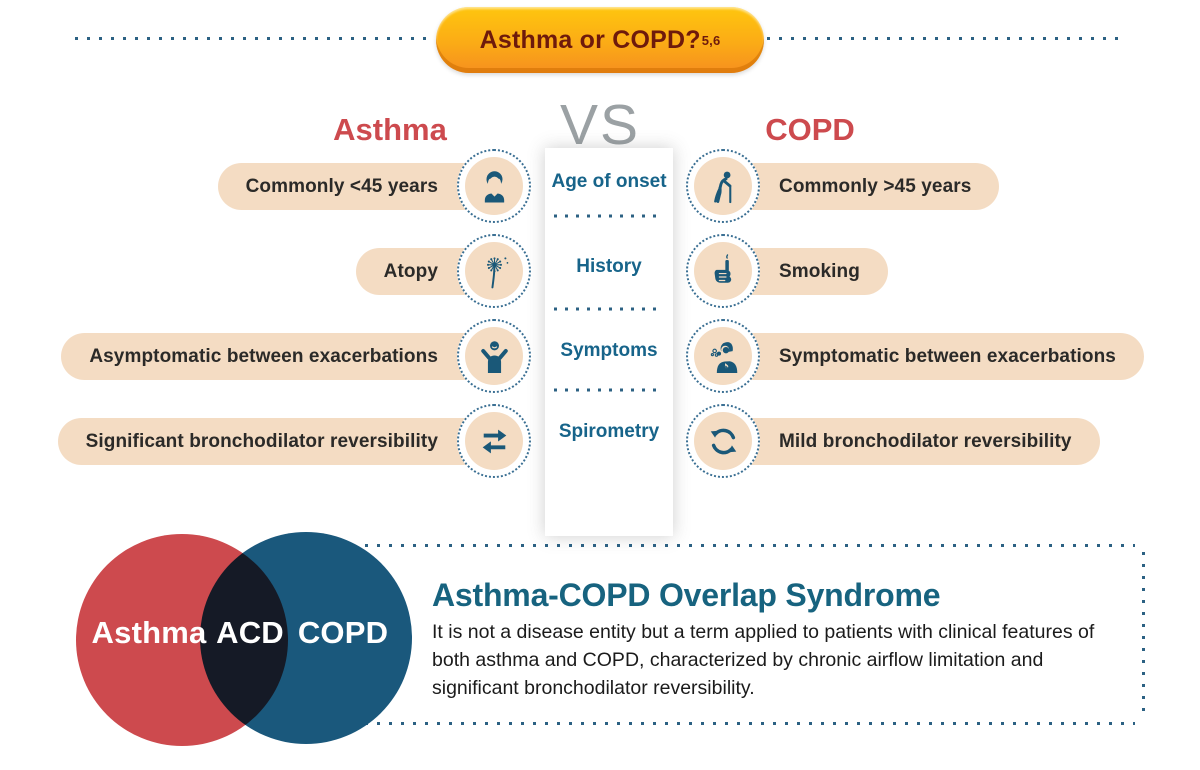 The height and width of the screenshot is (770, 1200). What do you see at coordinates (278, 441) in the screenshot?
I see `asthma-spirometry-pill: Significant bronchodilator reversibility` at bounding box center [278, 441].